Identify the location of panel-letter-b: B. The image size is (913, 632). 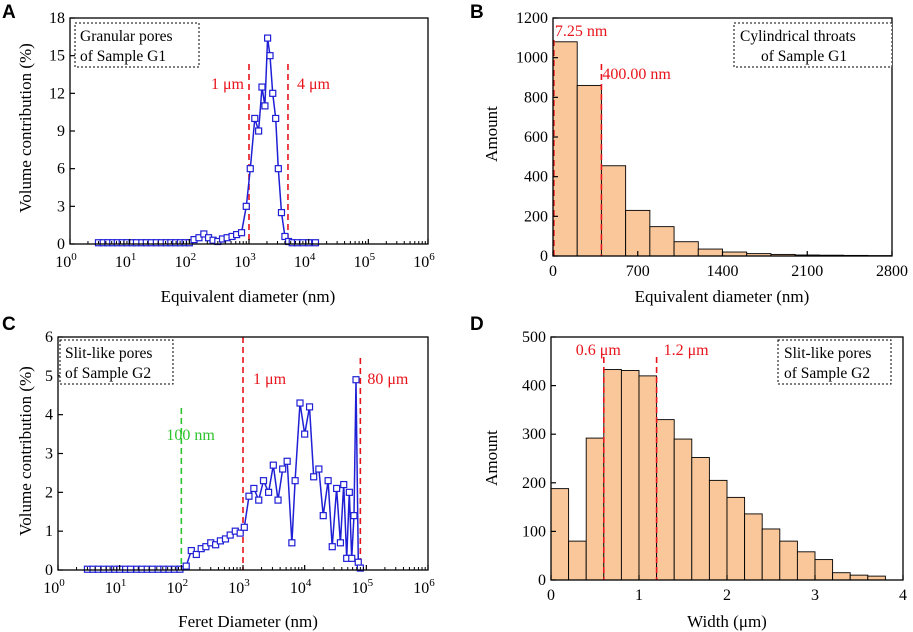
(477, 12).